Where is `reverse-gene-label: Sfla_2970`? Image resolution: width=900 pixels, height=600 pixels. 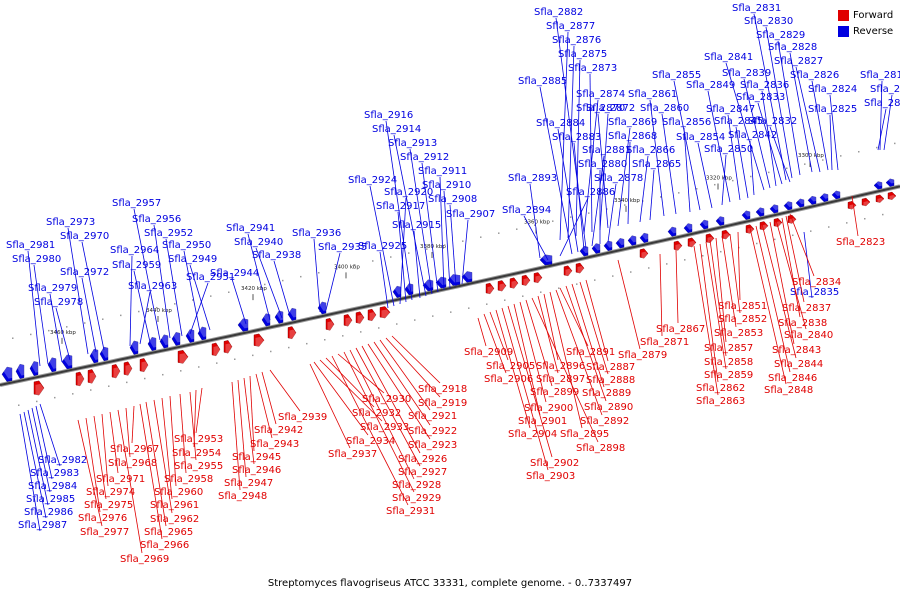 reverse-gene-label: Sfla_2970 is located at coordinates (84, 236).